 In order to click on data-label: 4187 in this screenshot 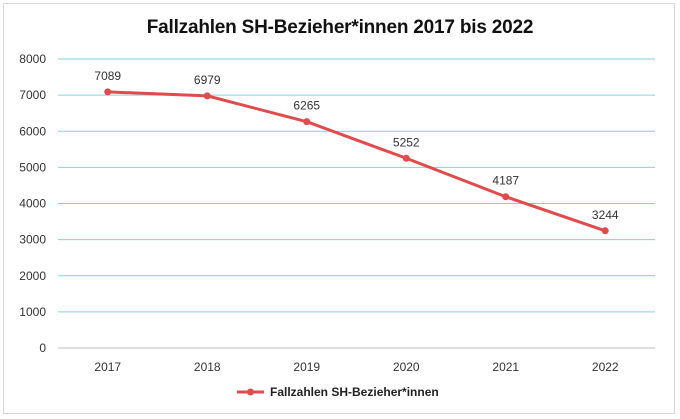, I will do `click(505, 181)`.